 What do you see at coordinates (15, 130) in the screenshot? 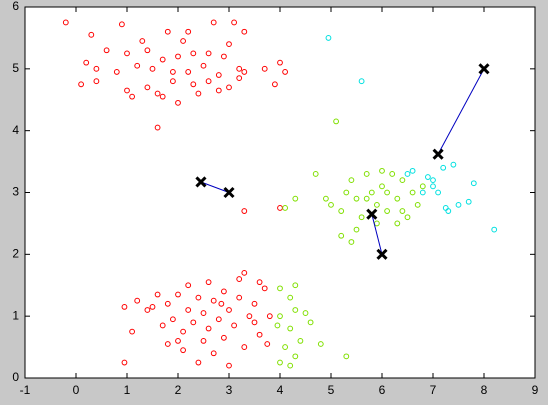
I see `y-tick-label: 4` at bounding box center [15, 130].